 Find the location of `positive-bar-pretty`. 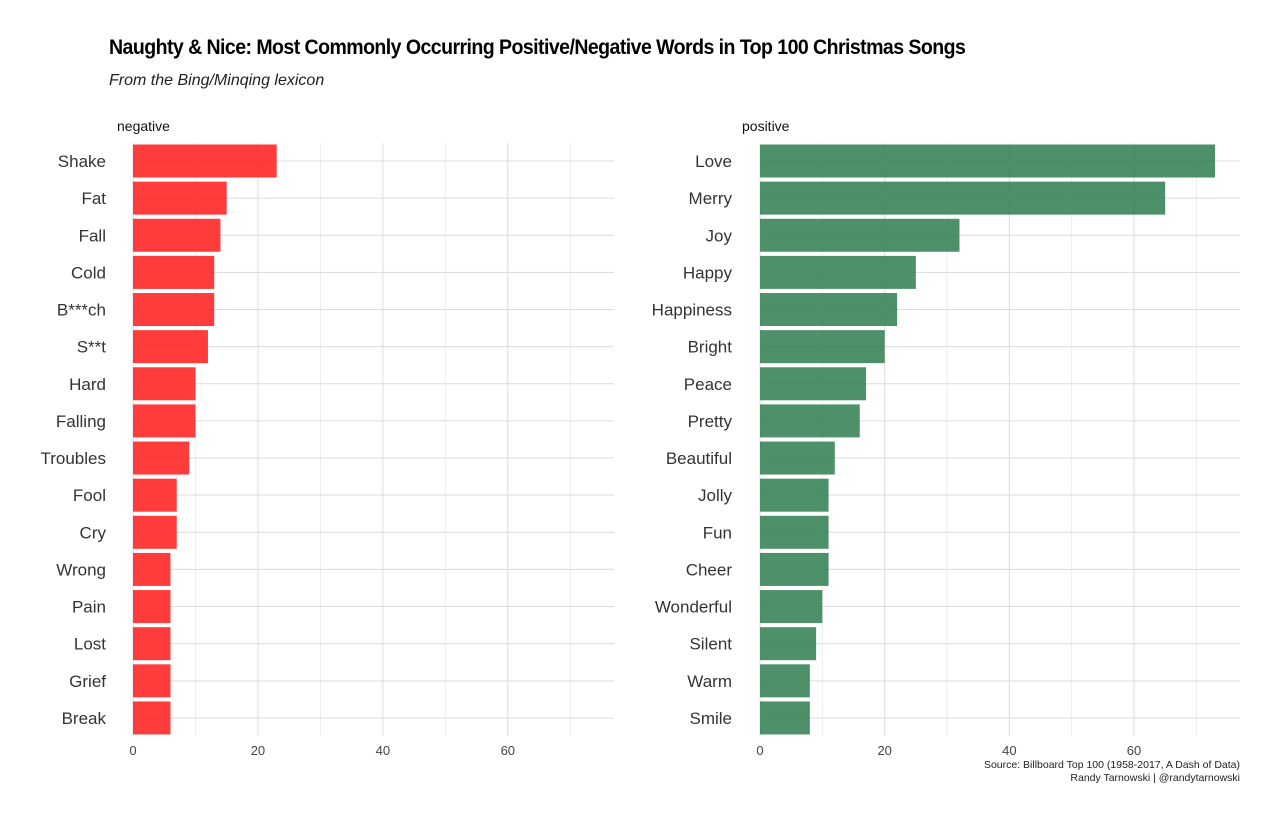

positive-bar-pretty is located at coordinates (810, 421).